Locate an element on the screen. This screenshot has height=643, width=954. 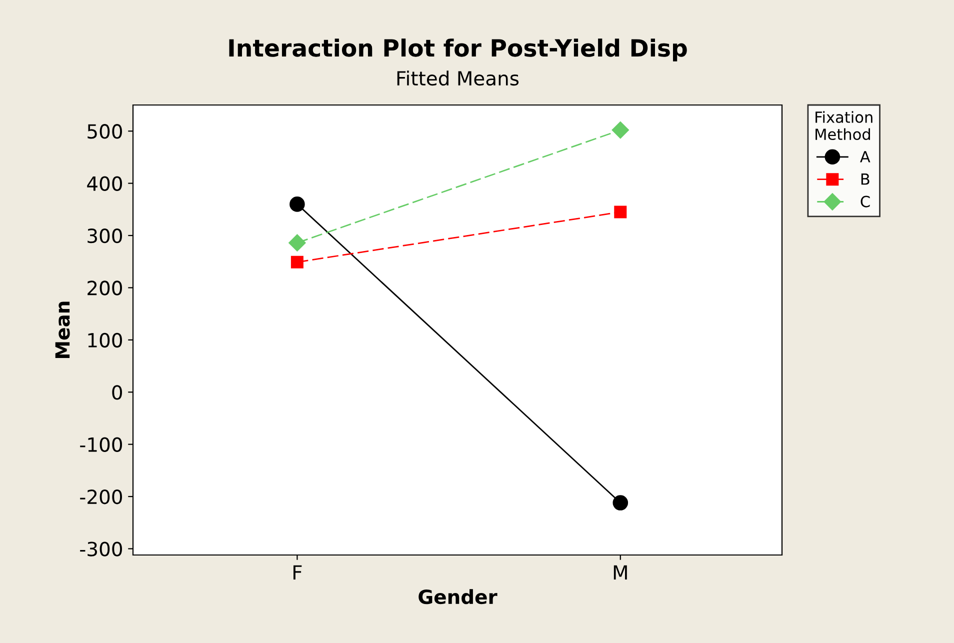
legend-title: Fixation Method is located at coordinates (844, 125).